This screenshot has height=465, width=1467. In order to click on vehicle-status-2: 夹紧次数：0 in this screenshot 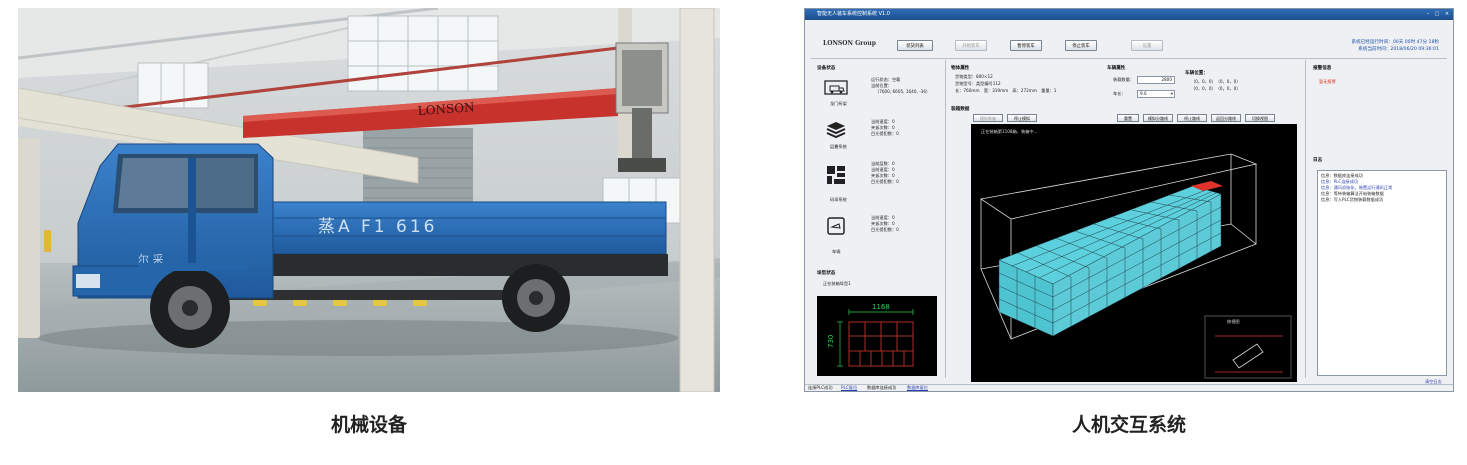, I will do `click(883, 223)`.